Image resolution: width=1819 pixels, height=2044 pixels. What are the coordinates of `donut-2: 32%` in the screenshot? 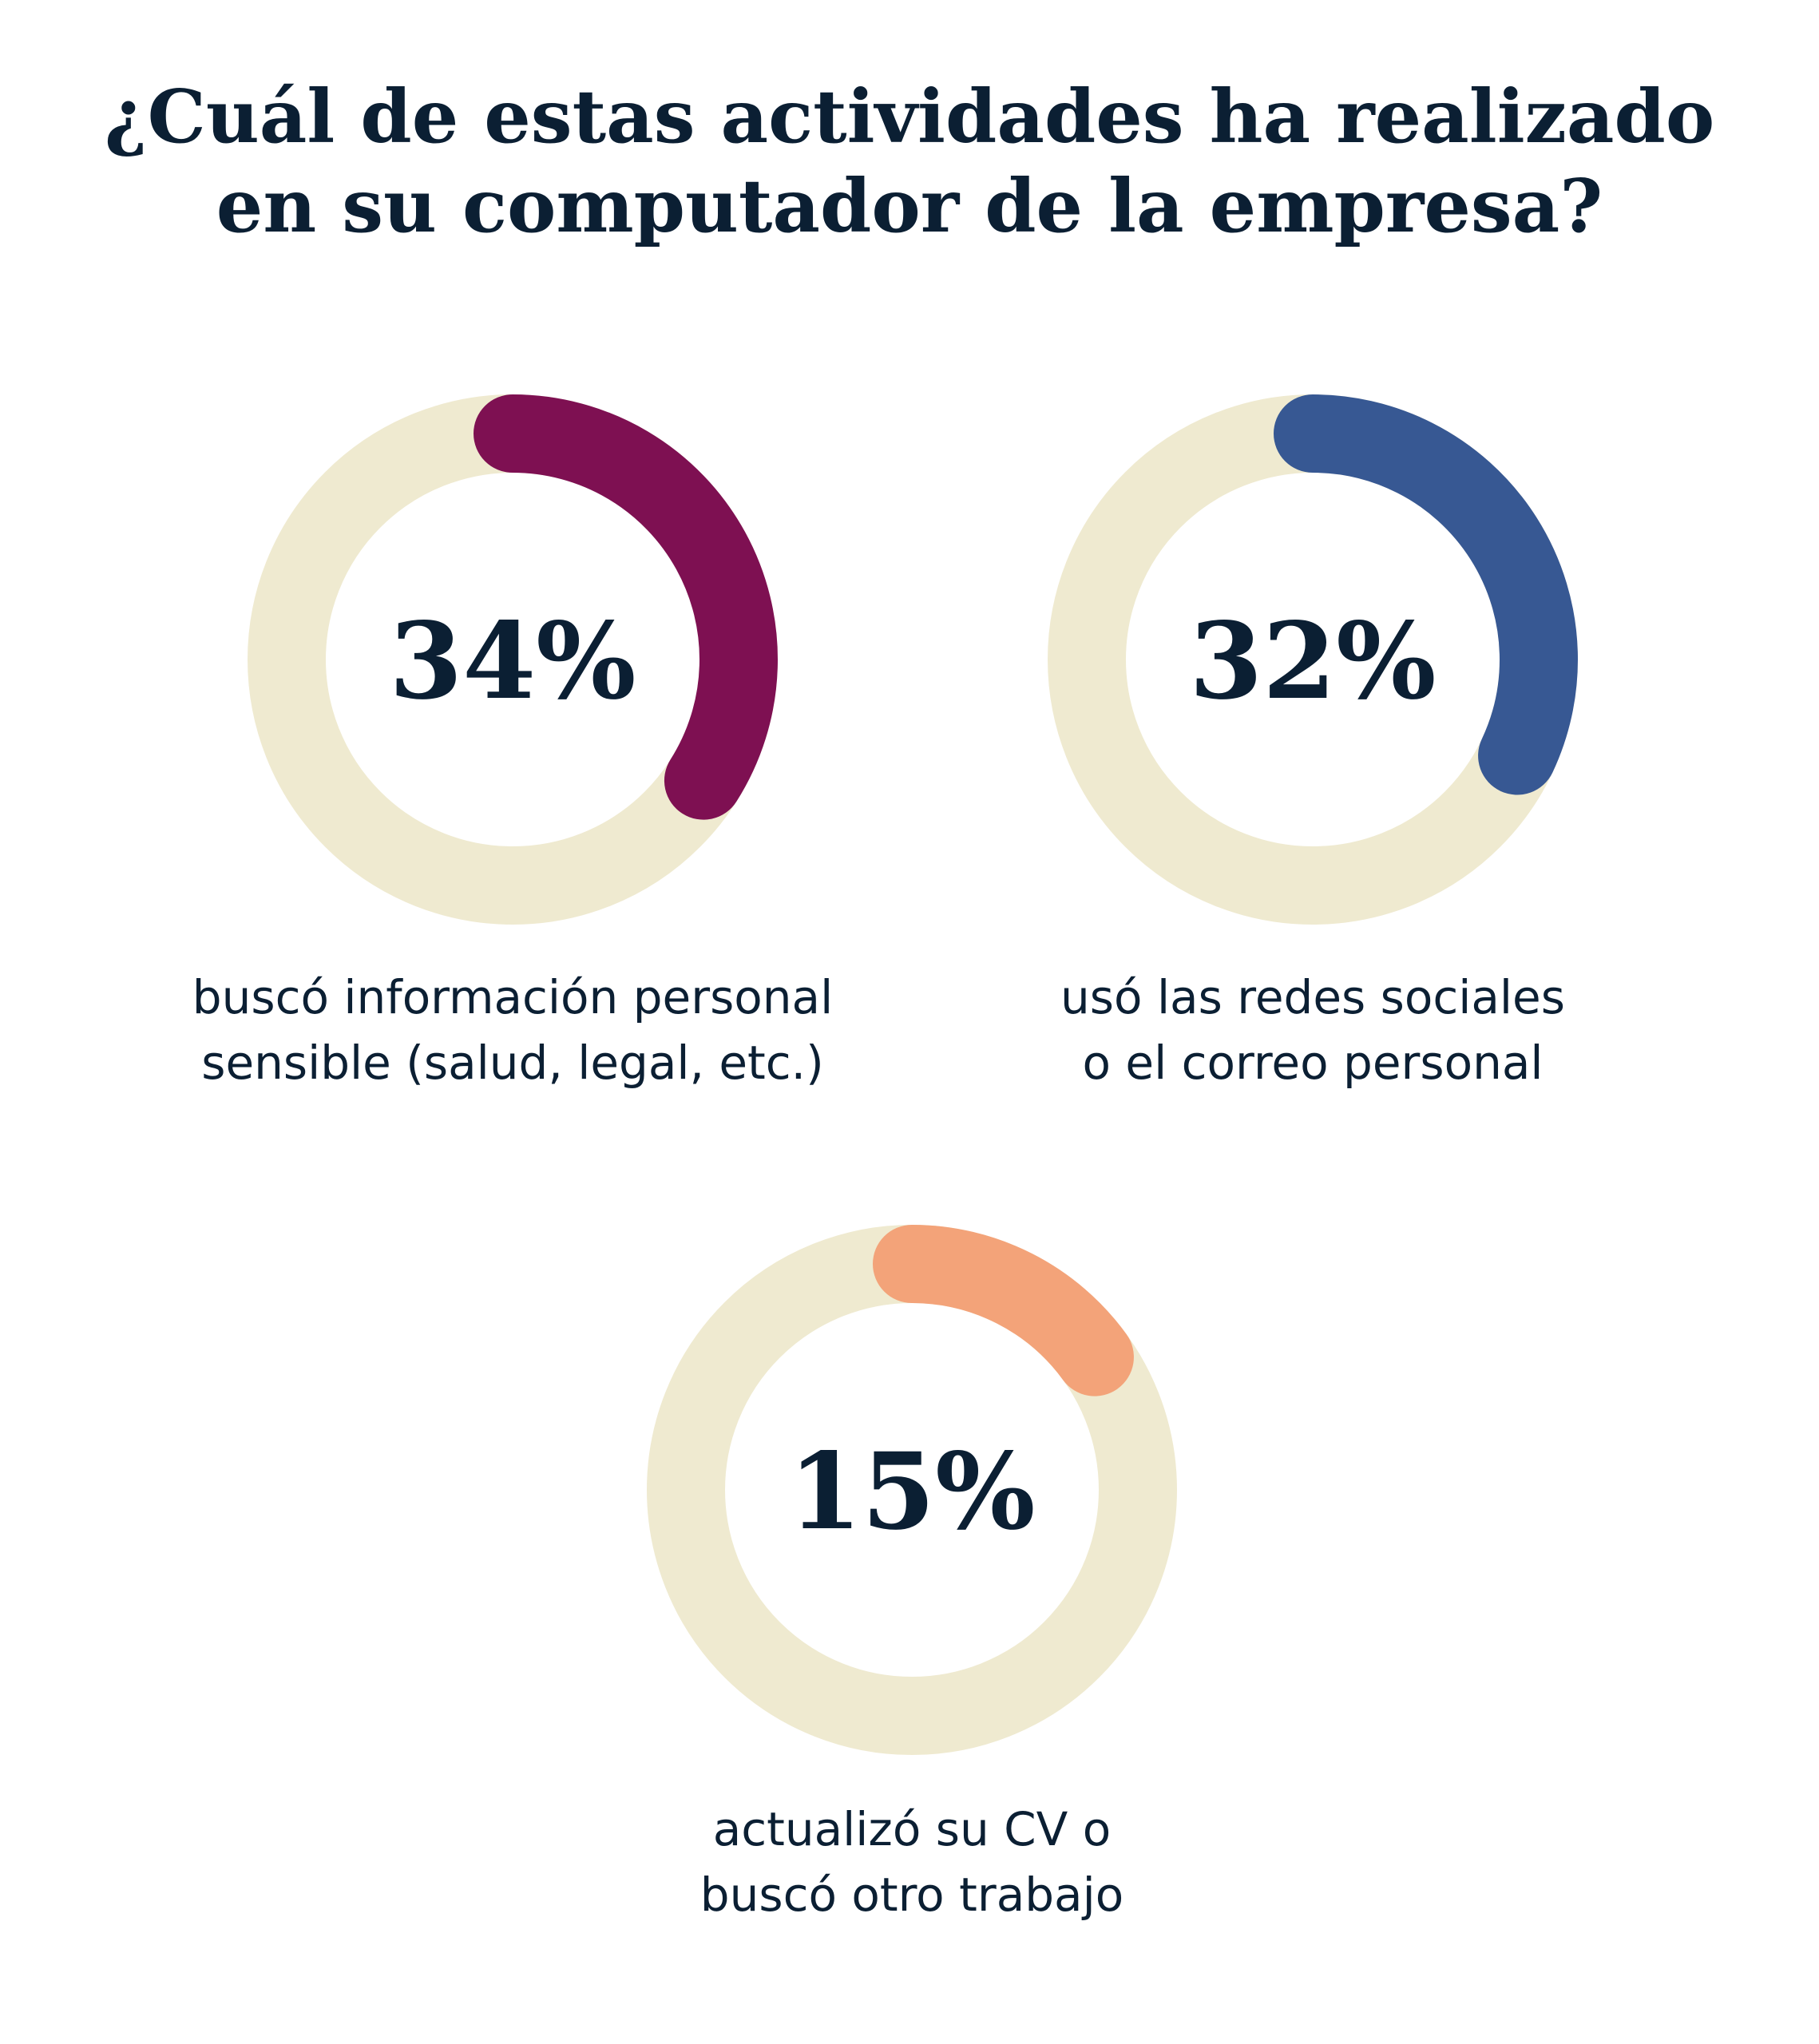 It's located at (1313, 659).